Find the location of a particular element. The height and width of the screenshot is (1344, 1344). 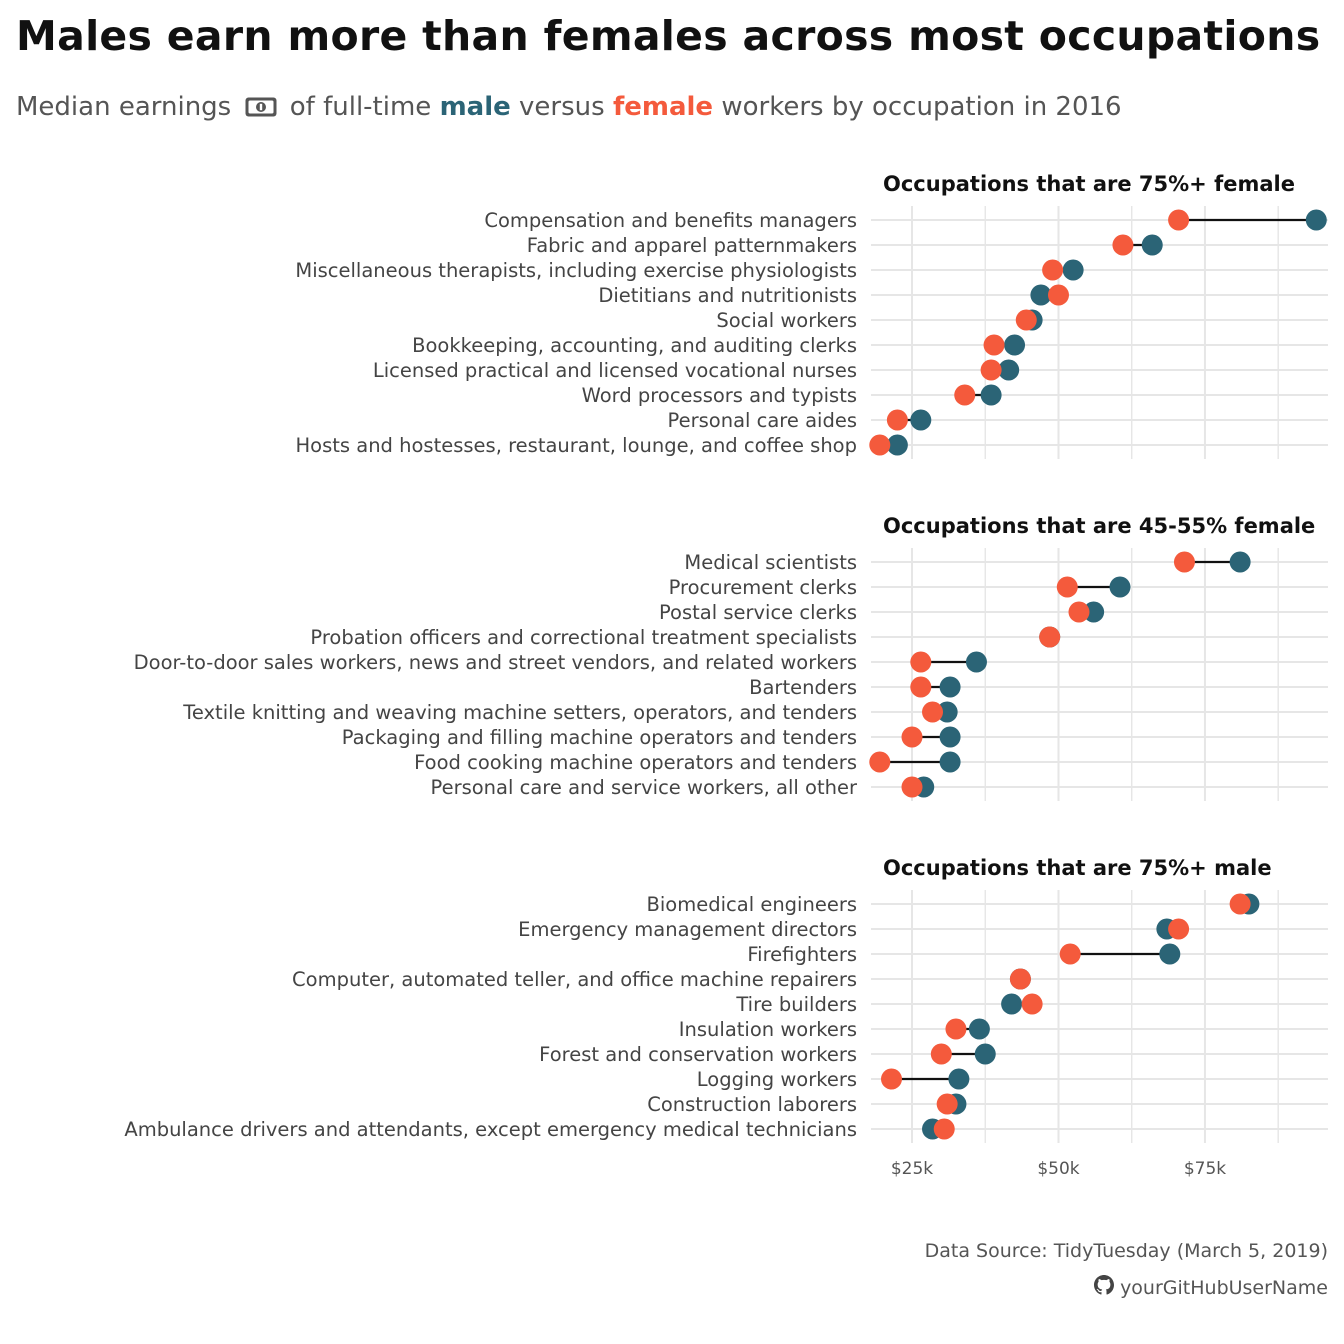

subtitle-male-word: male is located at coordinates (475, 107).